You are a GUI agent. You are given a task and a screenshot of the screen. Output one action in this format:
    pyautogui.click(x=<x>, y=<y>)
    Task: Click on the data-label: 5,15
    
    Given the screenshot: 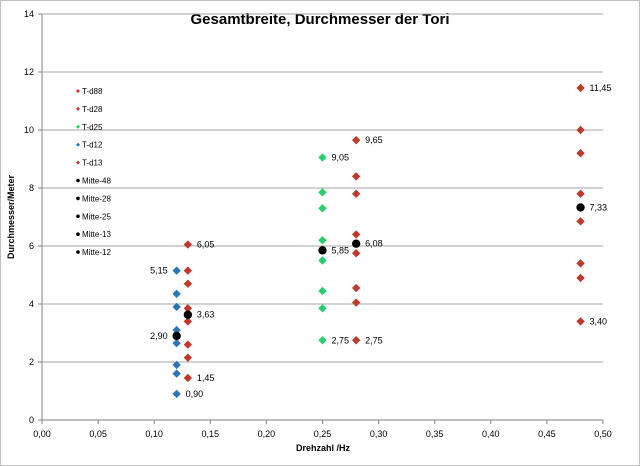 What is the action you would take?
    pyautogui.click(x=159, y=271)
    